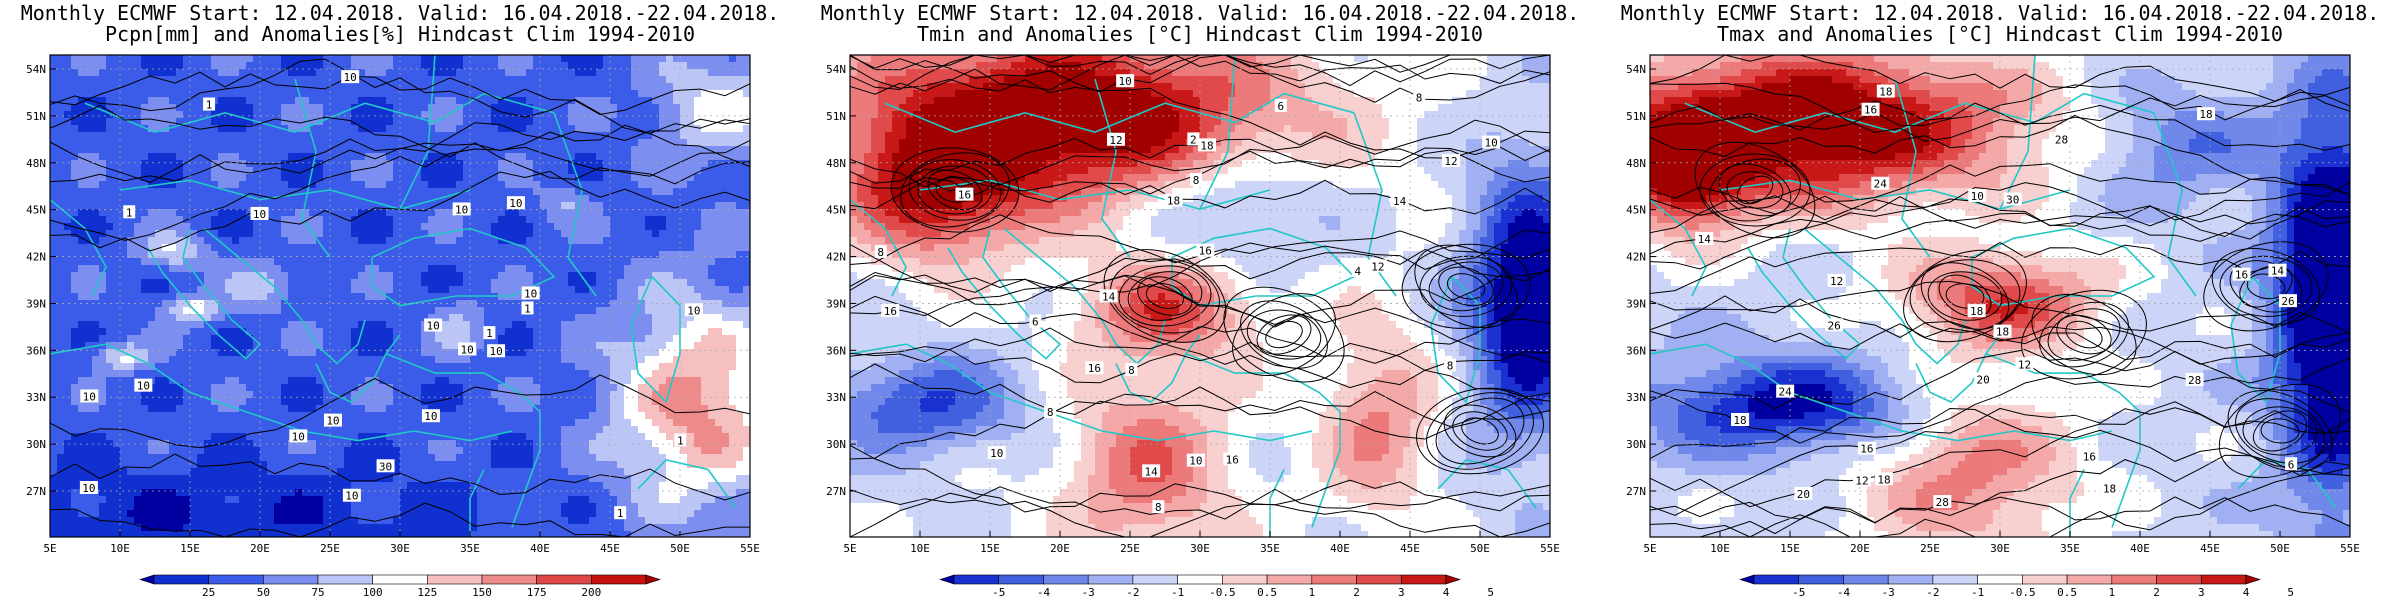 The image size is (2400, 600). I want to click on lon-axis: 5E 10E 15E 20E 25E 30E 35E 40E 45E 50E 55E, so click(401, 543).